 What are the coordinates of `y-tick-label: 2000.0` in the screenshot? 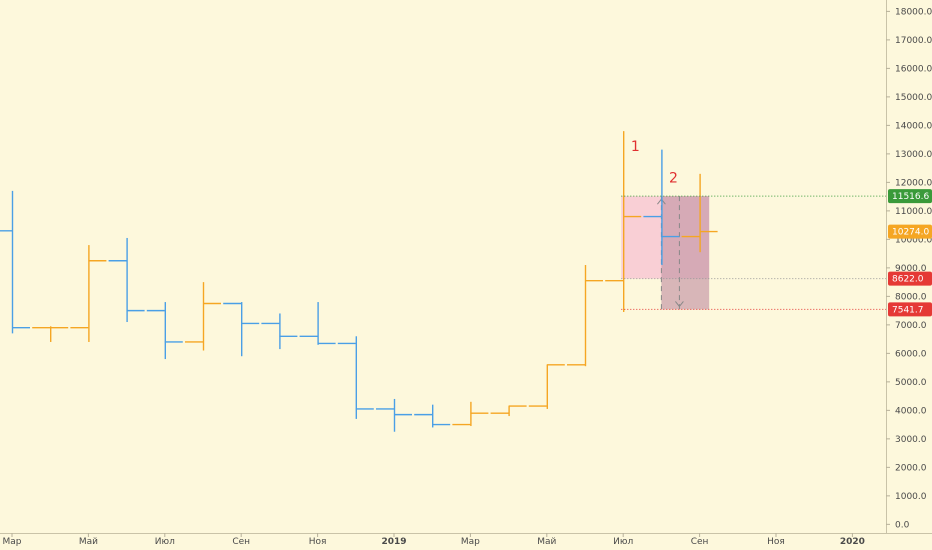 It's located at (911, 468).